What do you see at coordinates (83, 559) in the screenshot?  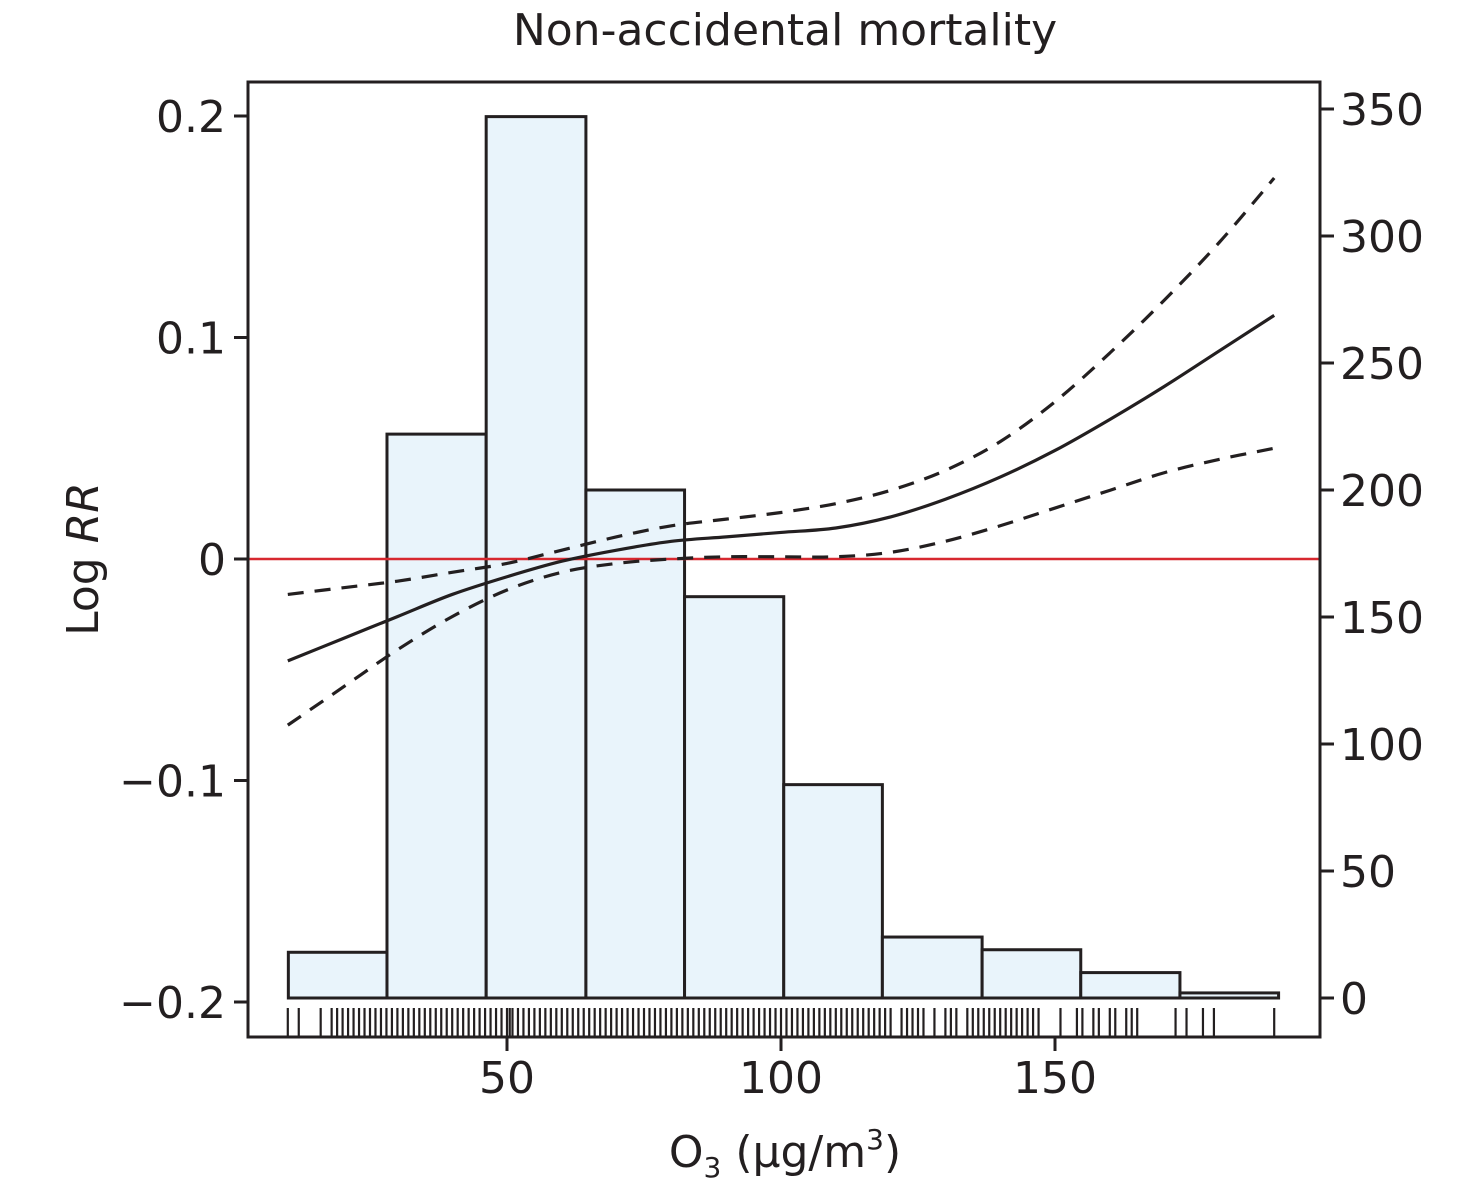 I see `y-axis-left-label: Log RR` at bounding box center [83, 559].